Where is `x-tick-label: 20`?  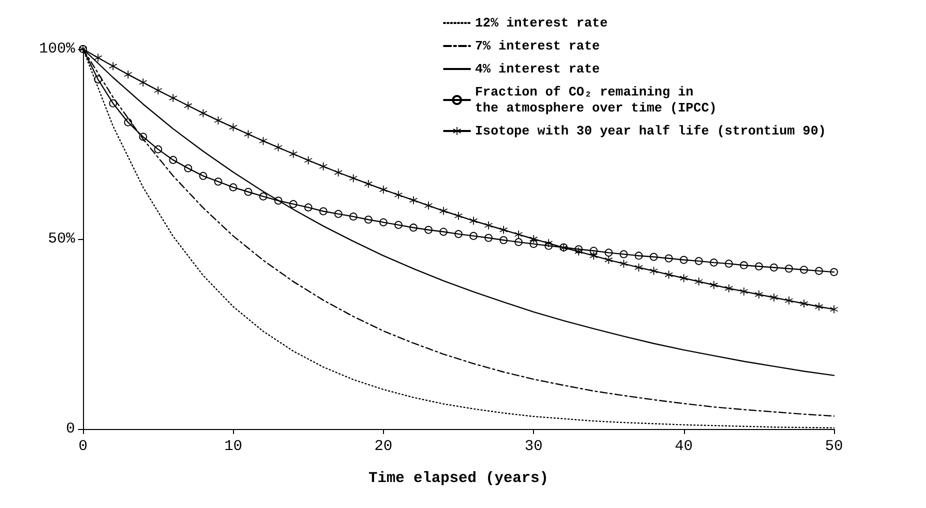
x-tick-label: 20 is located at coordinates (383, 446).